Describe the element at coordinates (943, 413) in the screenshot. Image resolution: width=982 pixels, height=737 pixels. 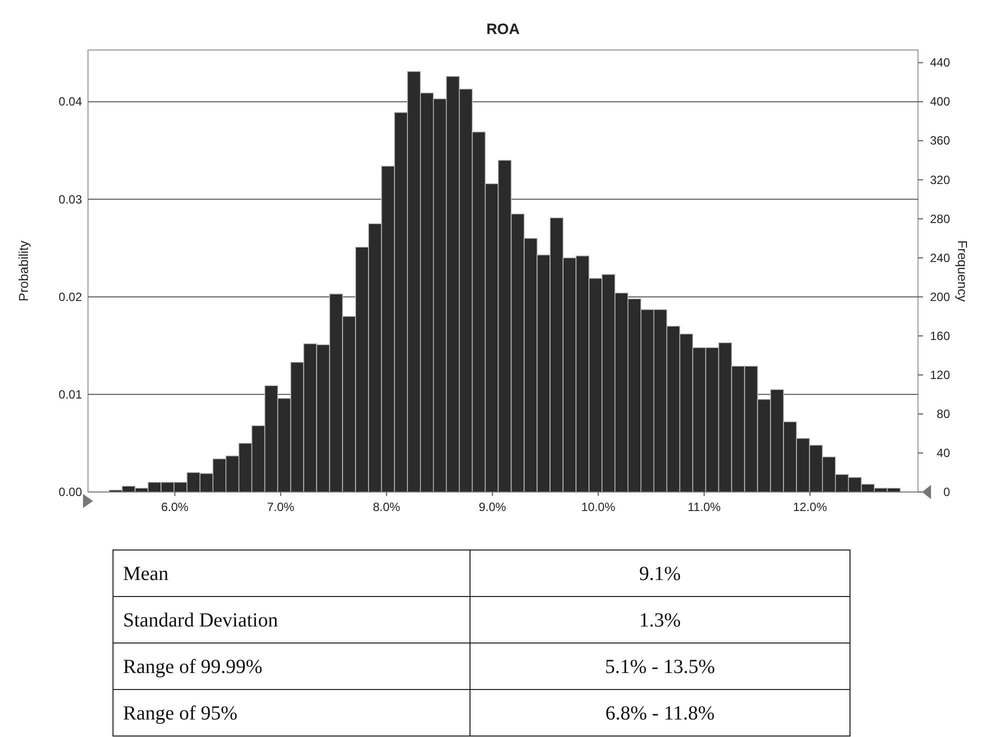
I see `y2-tick-label: 80` at that location.